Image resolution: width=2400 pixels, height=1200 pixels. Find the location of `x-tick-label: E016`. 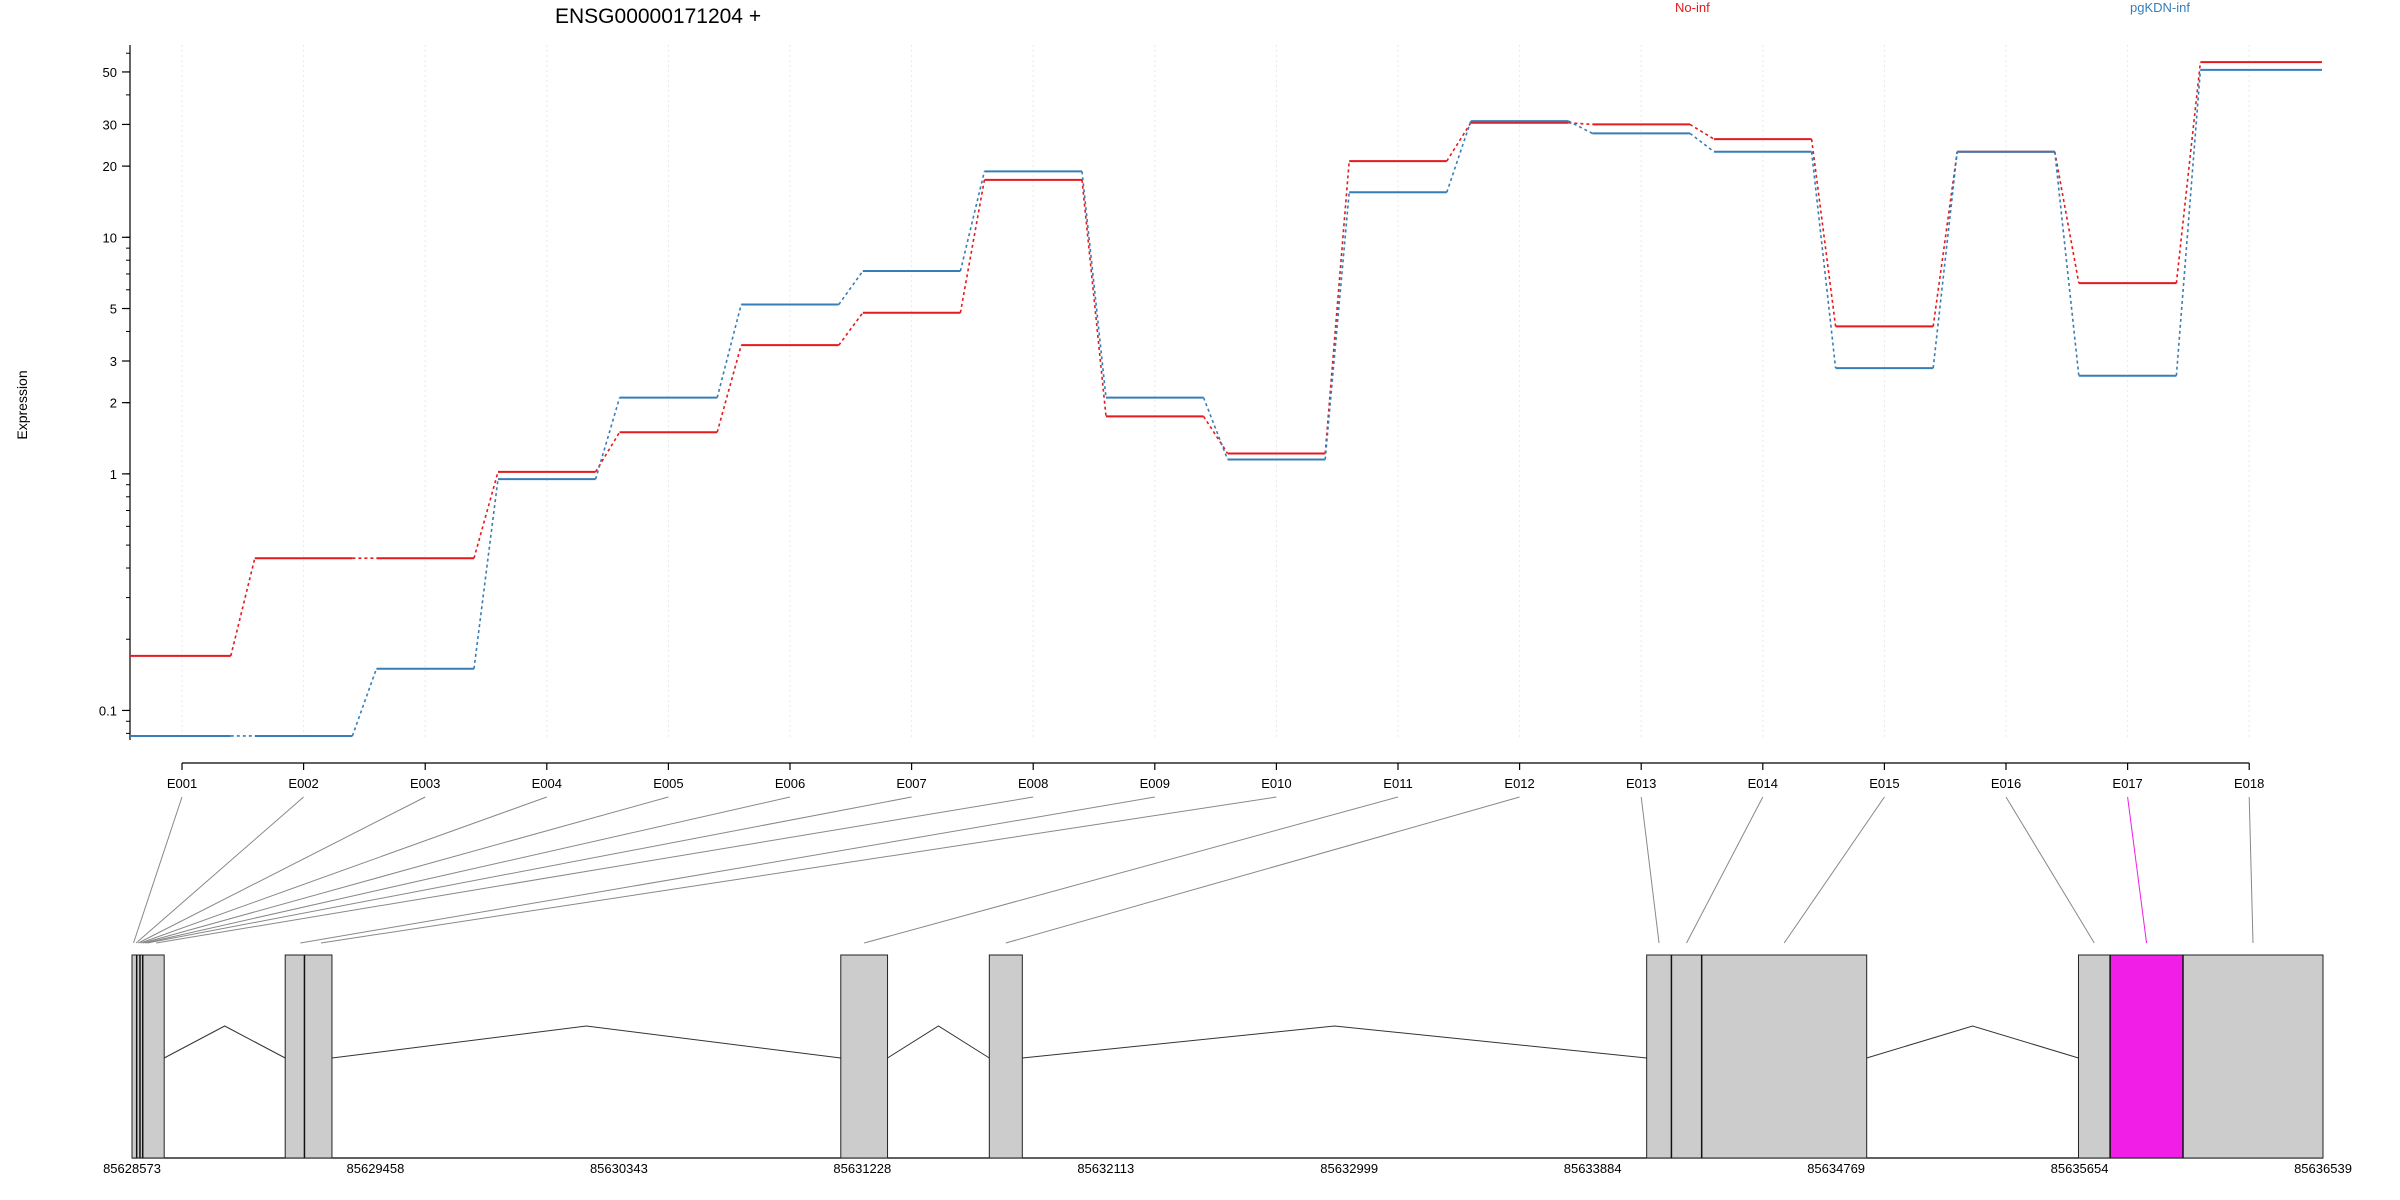

x-tick-label: E016 is located at coordinates (2006, 783).